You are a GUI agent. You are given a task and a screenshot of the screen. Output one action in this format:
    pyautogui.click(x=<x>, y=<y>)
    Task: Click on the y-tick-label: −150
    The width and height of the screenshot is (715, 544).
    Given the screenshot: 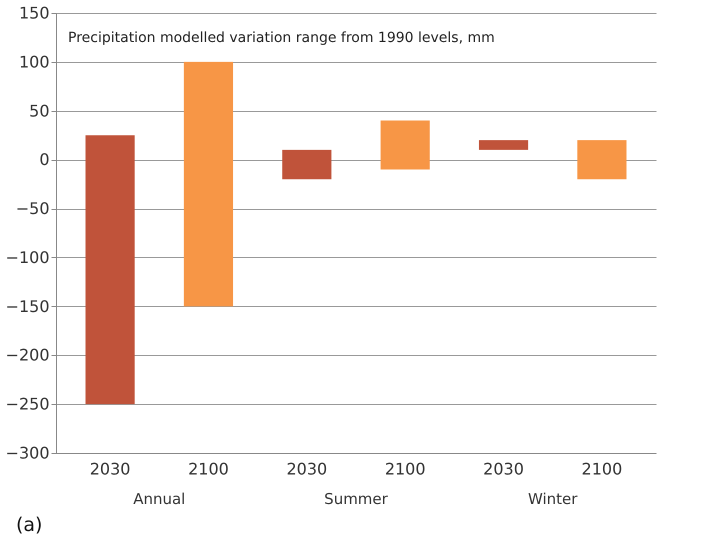 What is the action you would take?
    pyautogui.click(x=28, y=306)
    